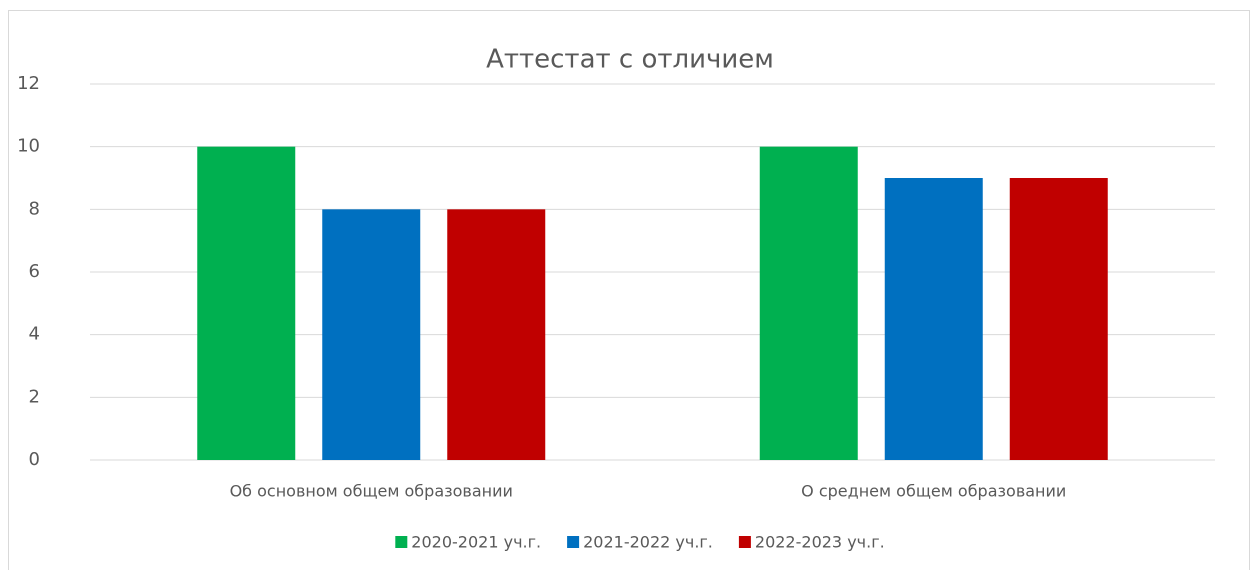 The width and height of the screenshot is (1259, 570). What do you see at coordinates (34, 459) in the screenshot?
I see `y-tick-label: 0` at bounding box center [34, 459].